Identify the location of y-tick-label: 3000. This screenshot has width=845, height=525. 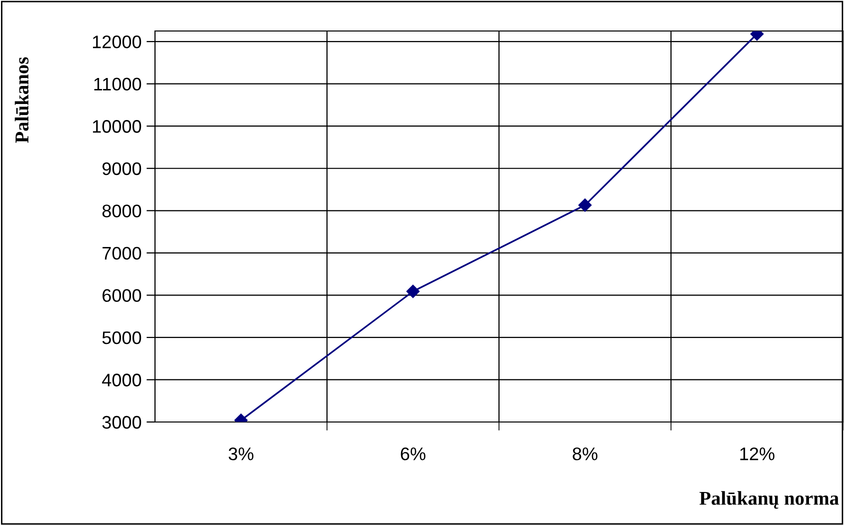
(122, 422).